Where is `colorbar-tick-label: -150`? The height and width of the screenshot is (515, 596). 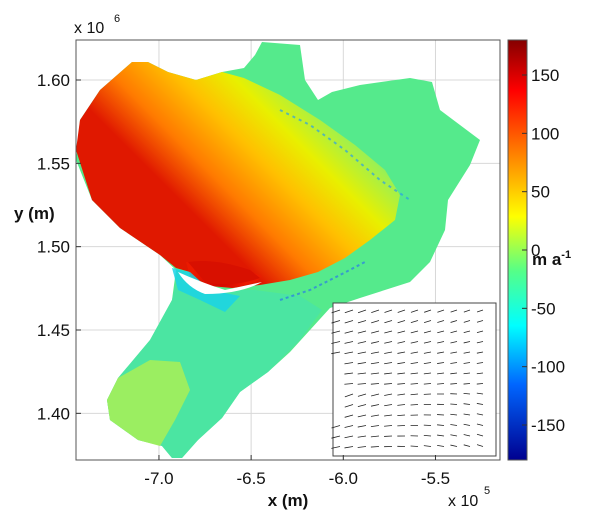
colorbar-tick-label: -150 is located at coordinates (548, 425).